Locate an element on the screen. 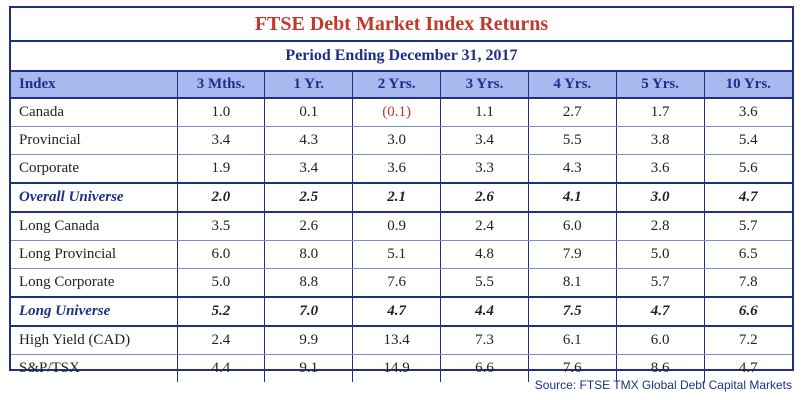  table-cell: 14.9 is located at coordinates (396, 368).